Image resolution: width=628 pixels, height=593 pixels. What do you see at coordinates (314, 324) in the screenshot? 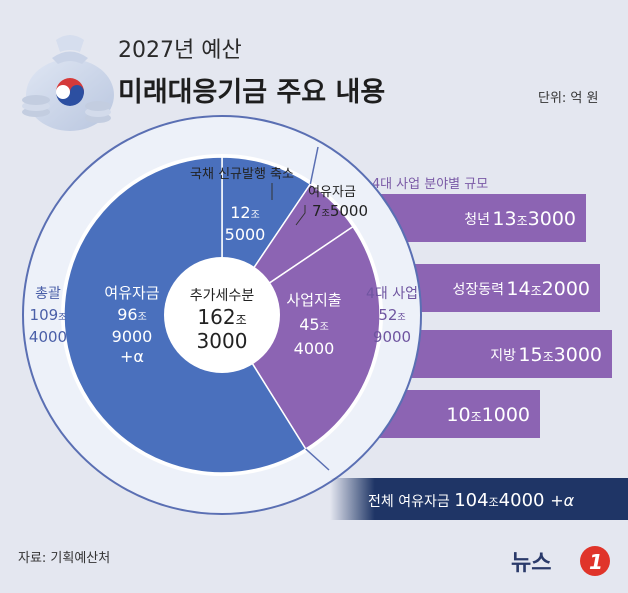
I see `slice2-value-top: 45조` at bounding box center [314, 324].